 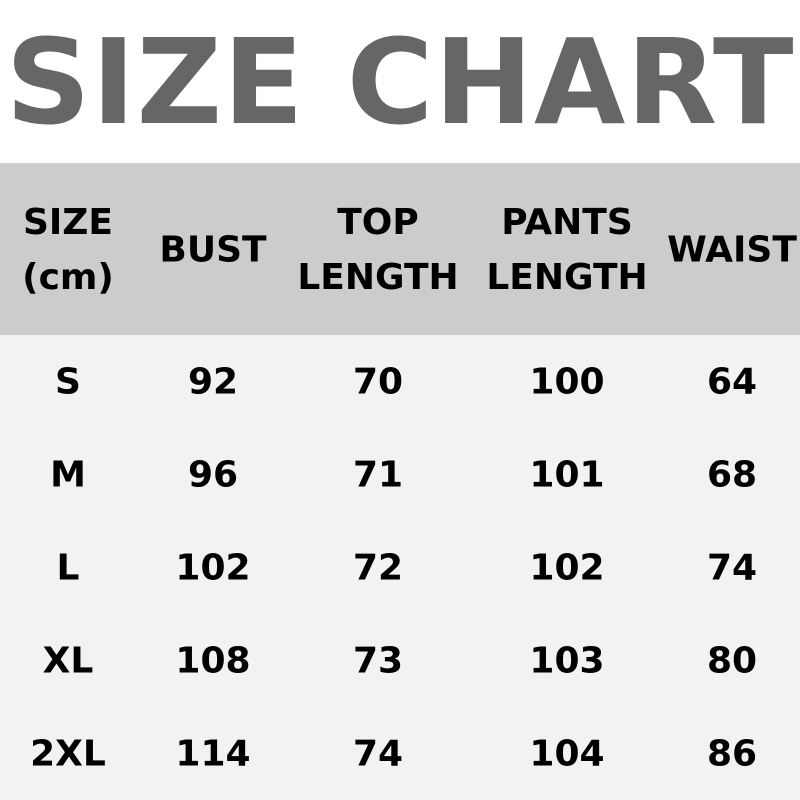 I want to click on table-cell: XL, so click(x=68, y=661).